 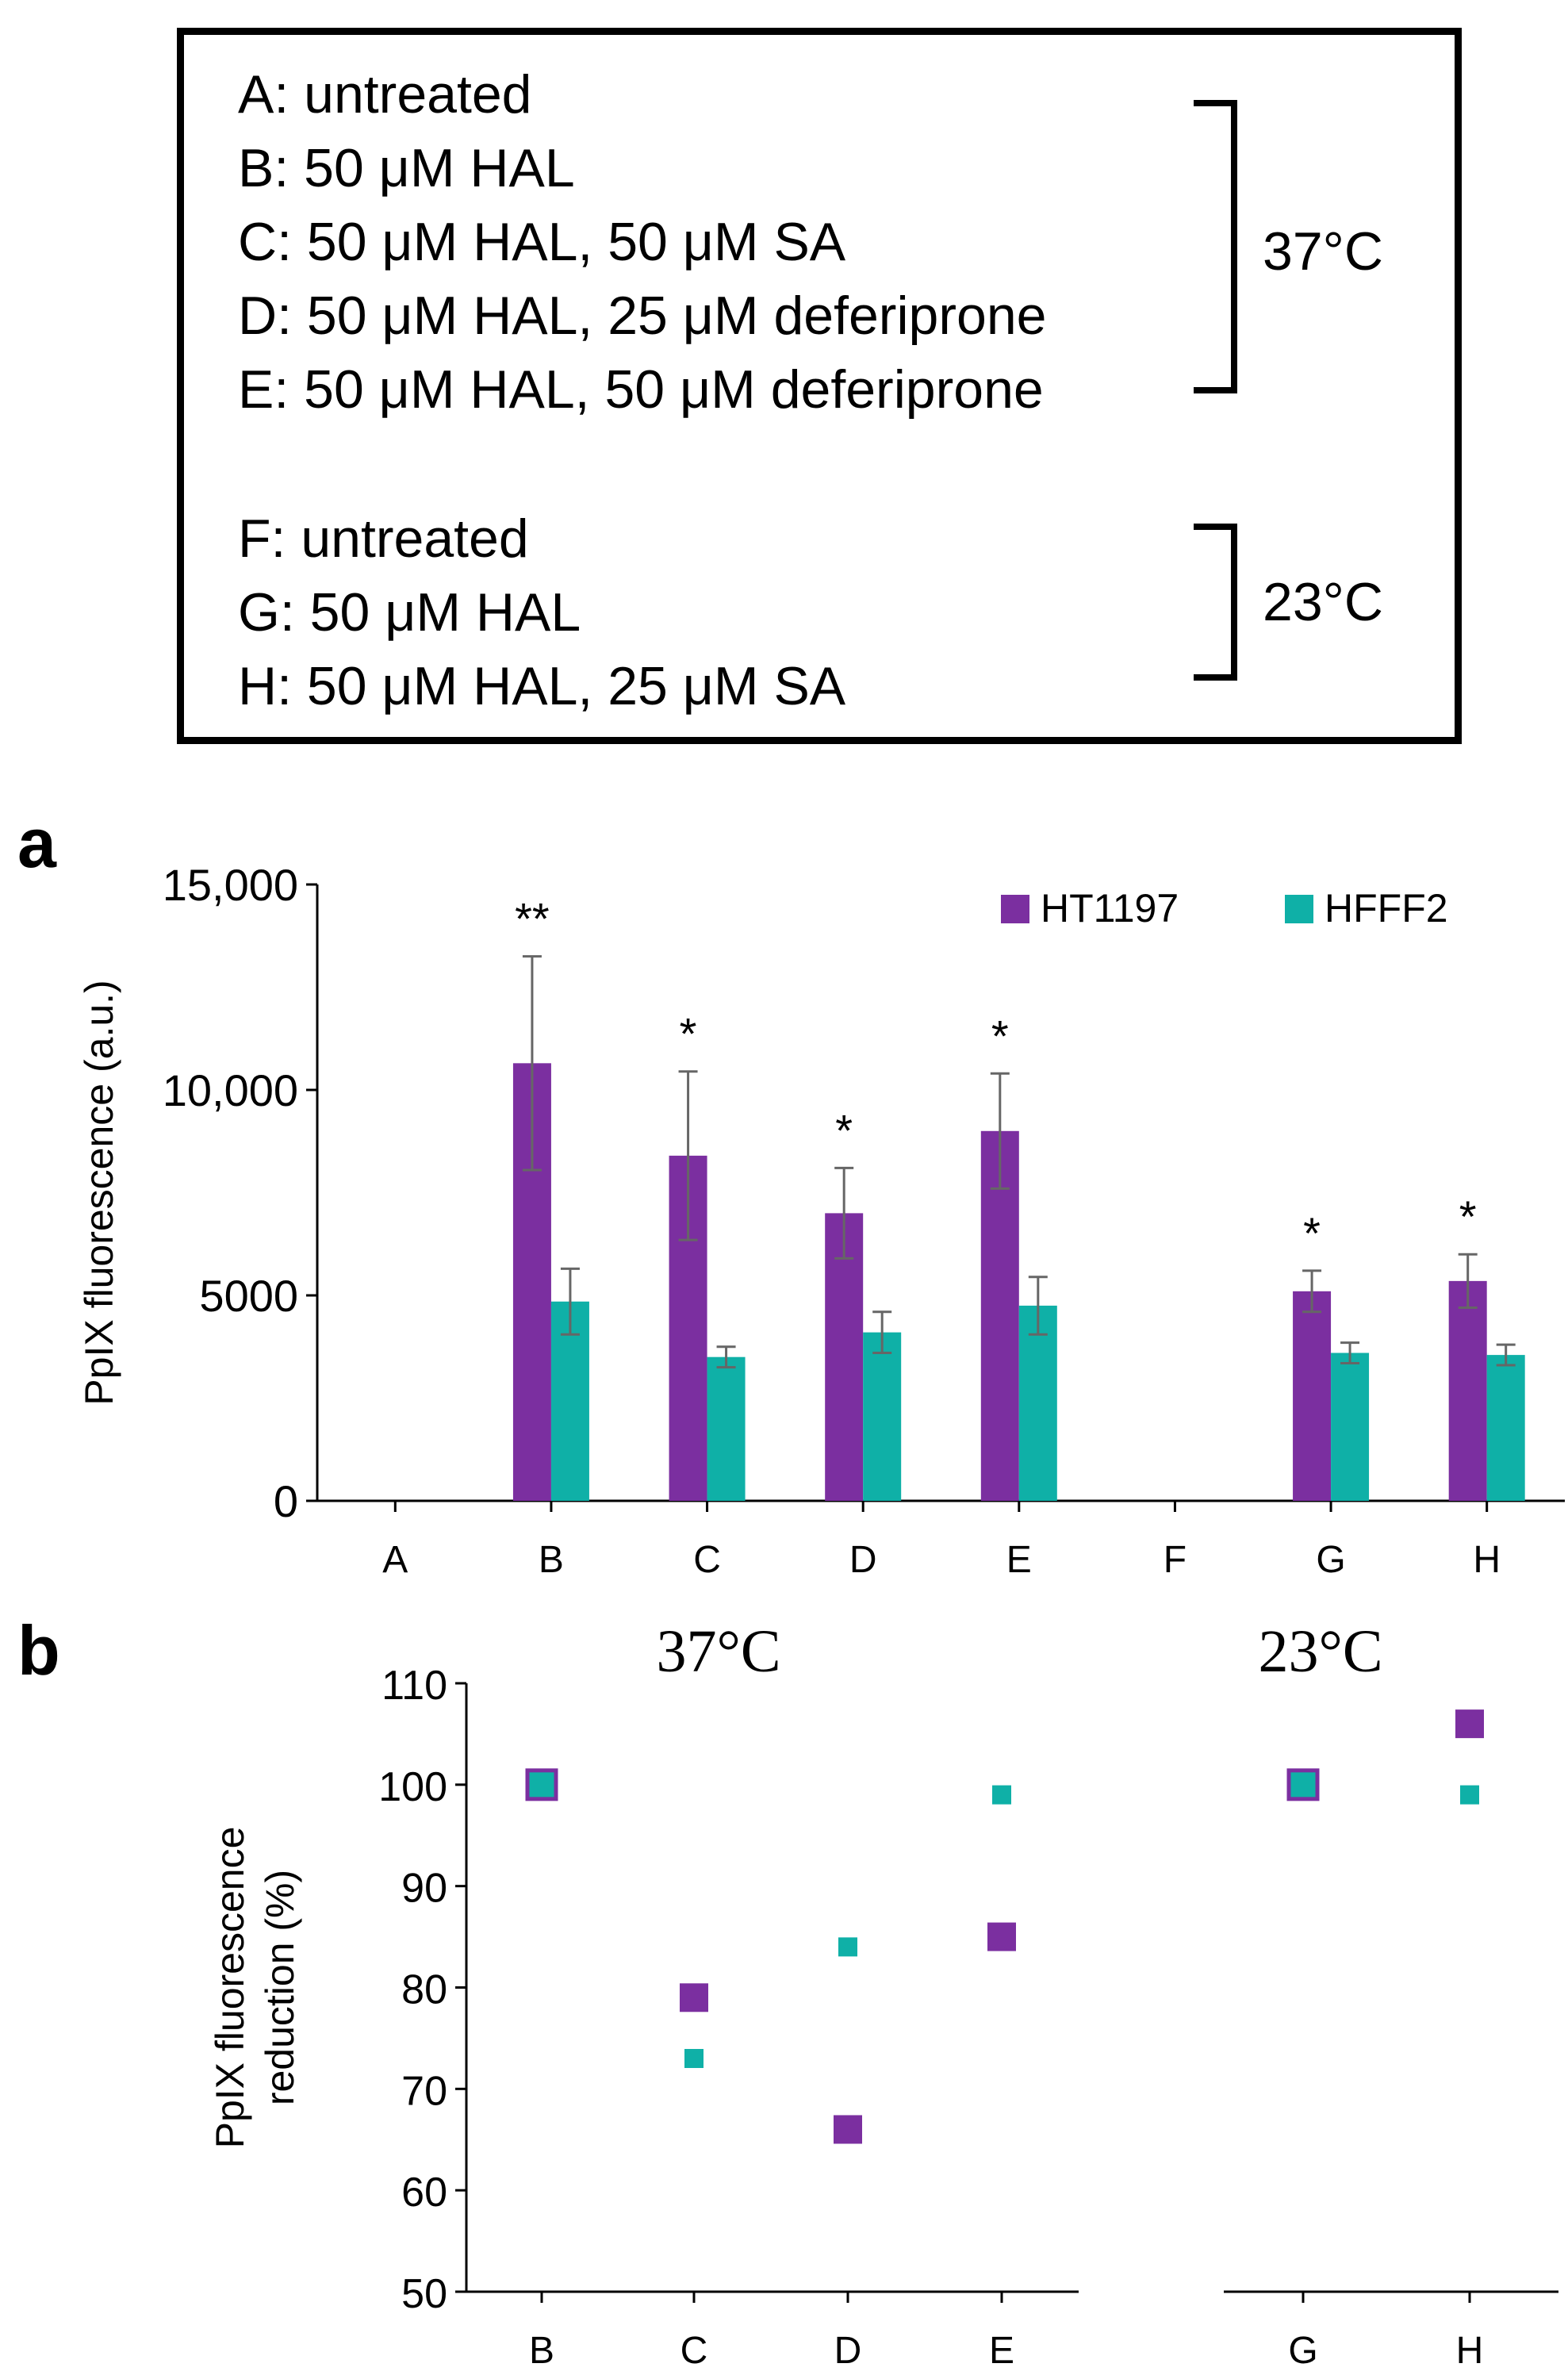 I want to click on panel-a-letter: a, so click(x=36, y=843).